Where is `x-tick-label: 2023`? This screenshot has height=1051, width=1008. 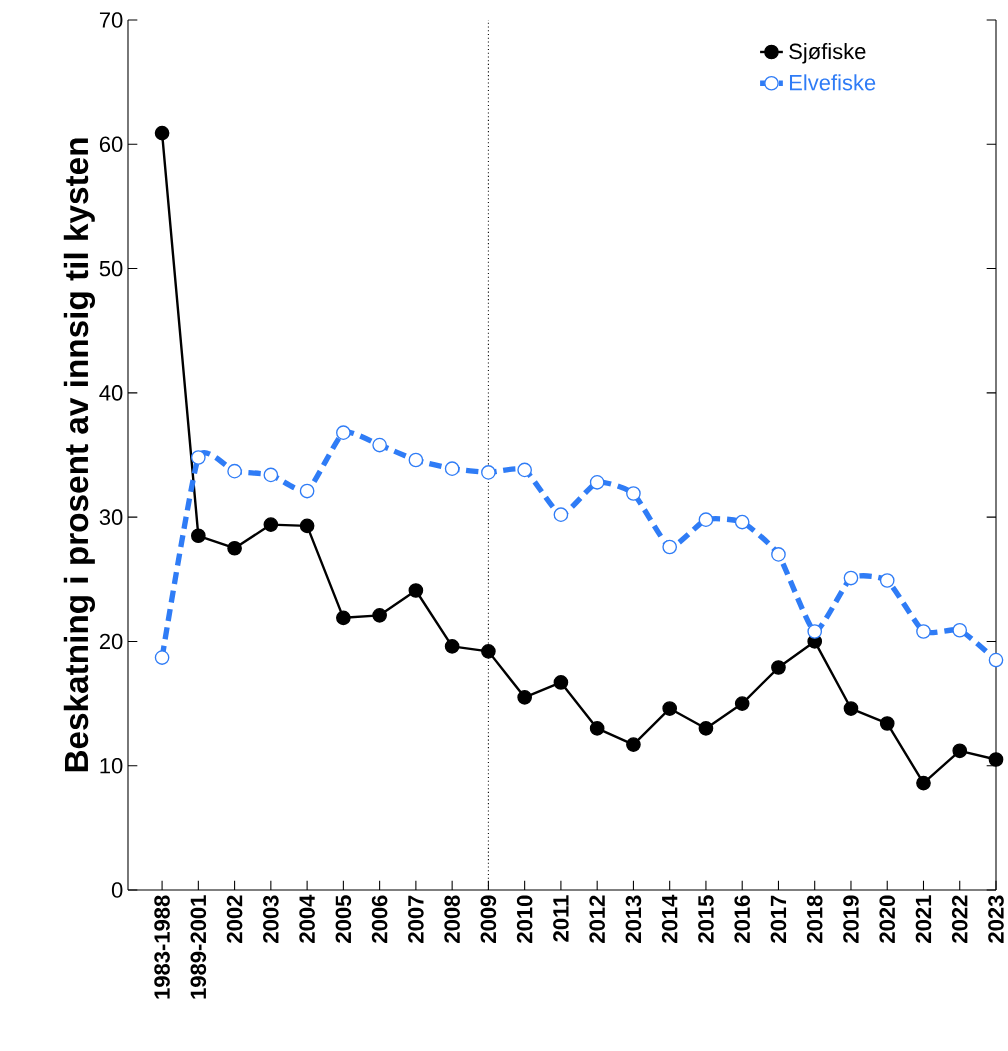
x-tick-label: 2023 is located at coordinates (996, 919).